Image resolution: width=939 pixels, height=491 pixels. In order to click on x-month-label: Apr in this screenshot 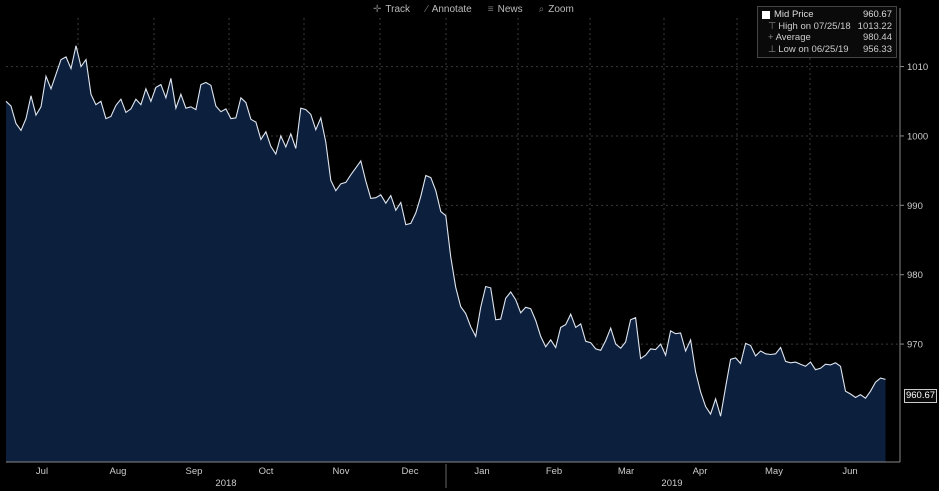, I will do `click(700, 471)`.